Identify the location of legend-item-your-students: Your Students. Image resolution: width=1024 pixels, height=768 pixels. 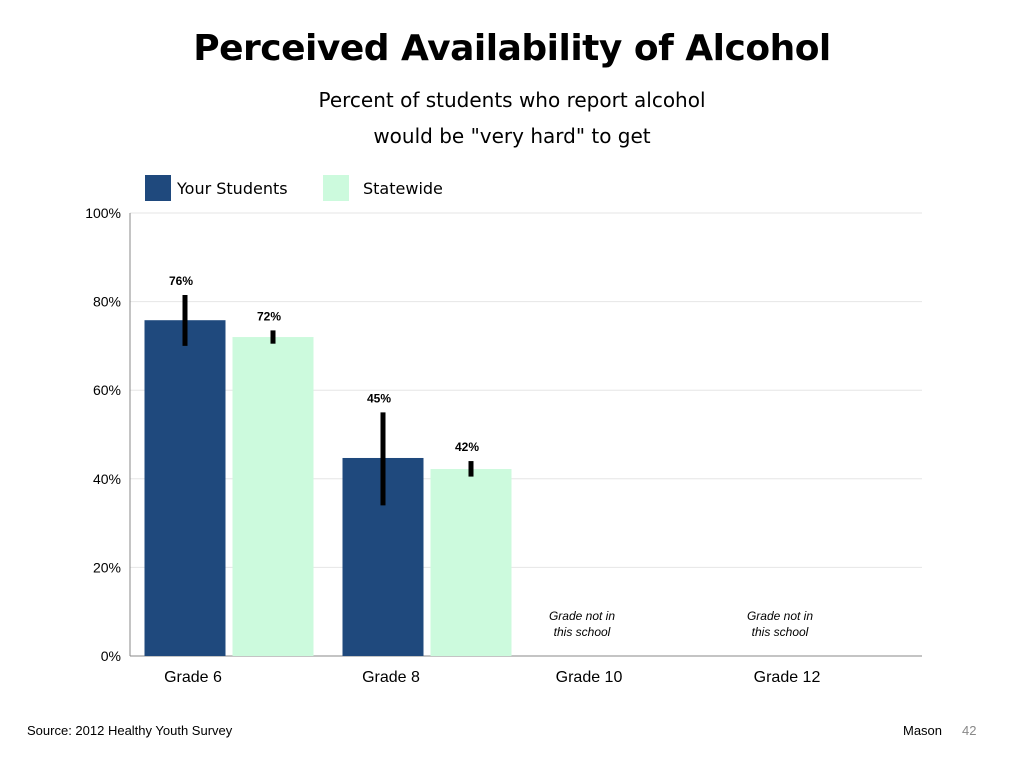
(216, 188).